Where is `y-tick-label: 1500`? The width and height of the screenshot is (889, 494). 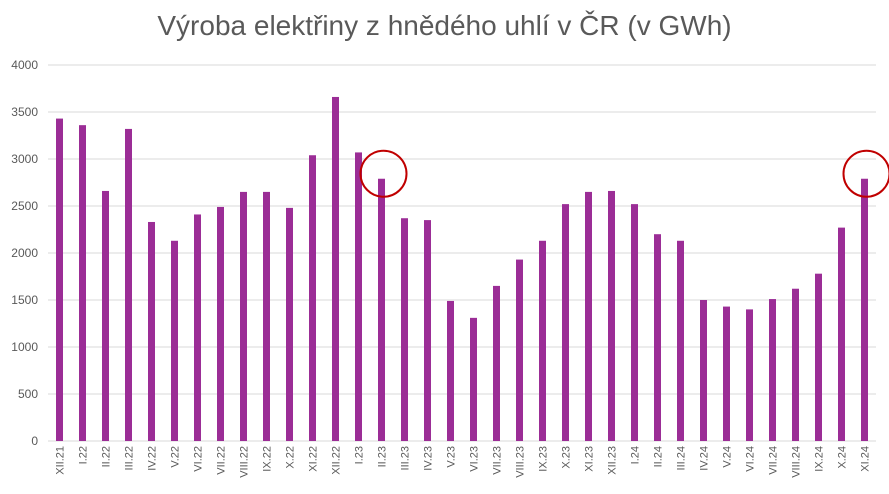
y-tick-label: 1500 is located at coordinates (24, 300).